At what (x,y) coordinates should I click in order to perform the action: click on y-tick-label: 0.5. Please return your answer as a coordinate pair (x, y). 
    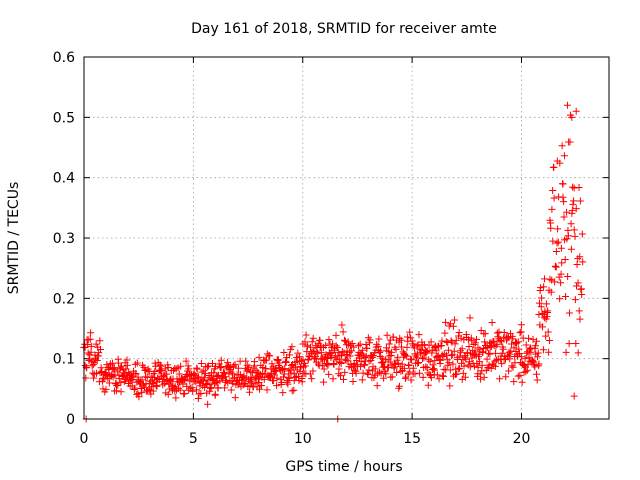
    Looking at the image, I should click on (64, 118).